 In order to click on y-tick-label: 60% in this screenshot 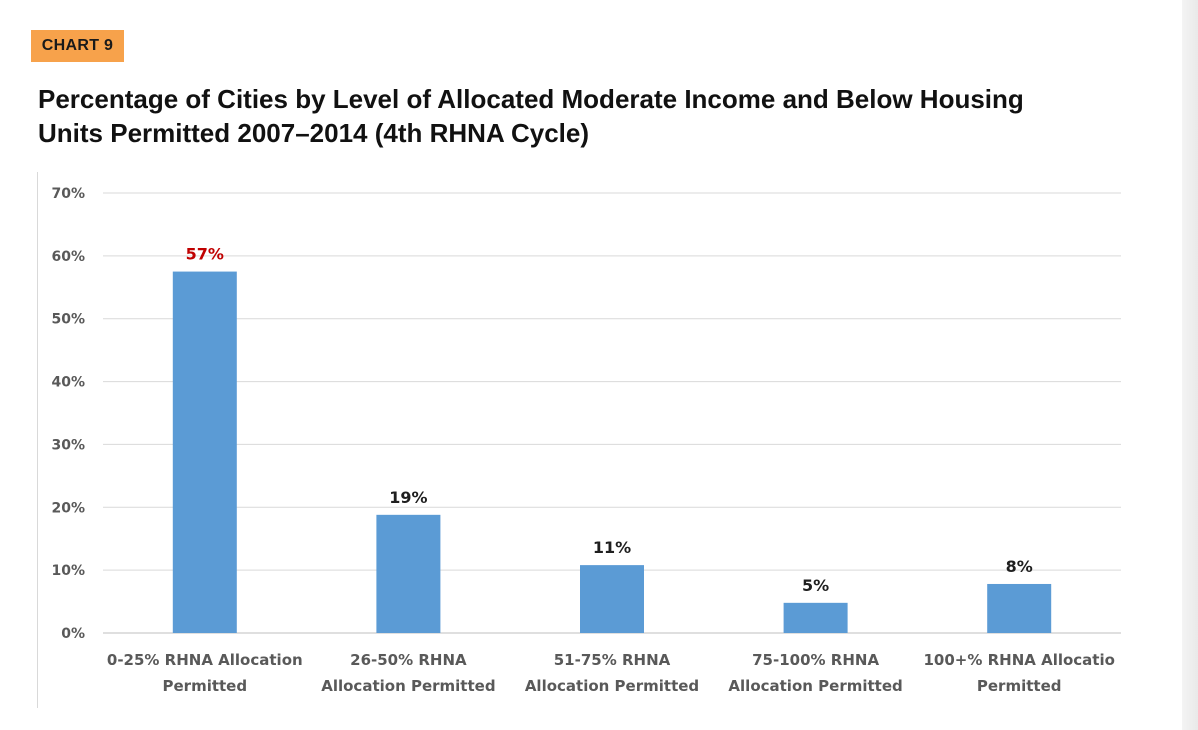, I will do `click(68, 257)`.